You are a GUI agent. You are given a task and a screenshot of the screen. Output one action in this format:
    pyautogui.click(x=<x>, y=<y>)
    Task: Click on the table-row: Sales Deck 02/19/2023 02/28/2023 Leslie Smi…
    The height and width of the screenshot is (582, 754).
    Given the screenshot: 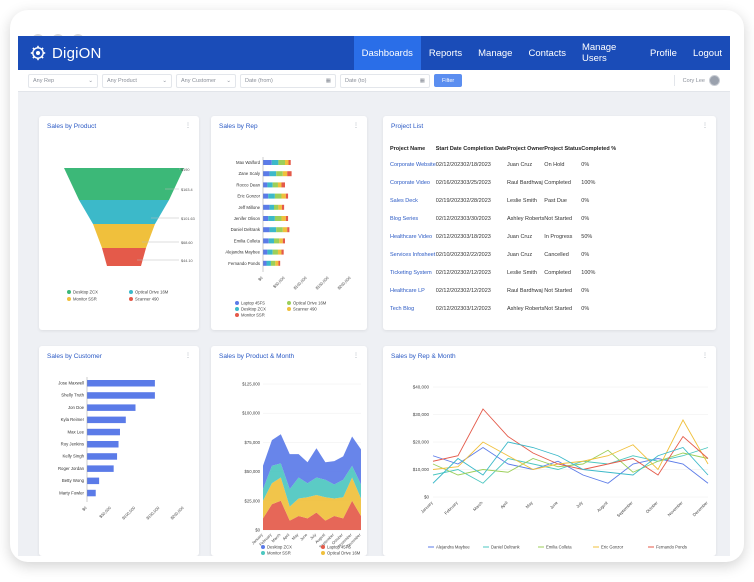 What is the action you would take?
    pyautogui.click(x=503, y=201)
    